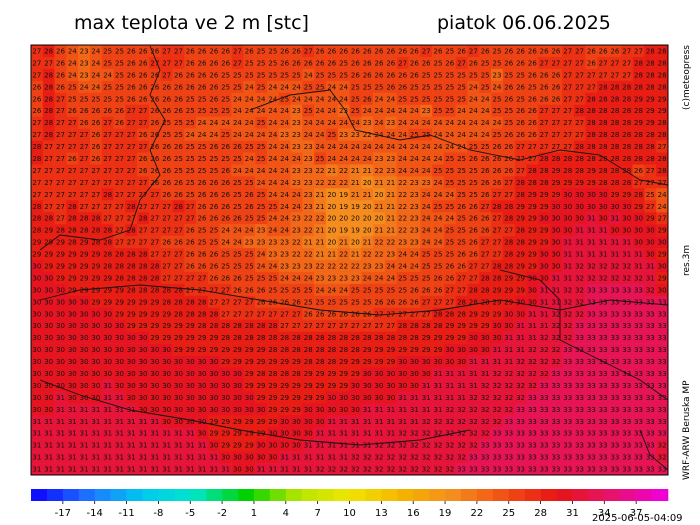 The image size is (700, 525). Describe the element at coordinates (191, 23) in the screenshot. I see `map-title: max teplota ve 2 m [stc]` at that location.